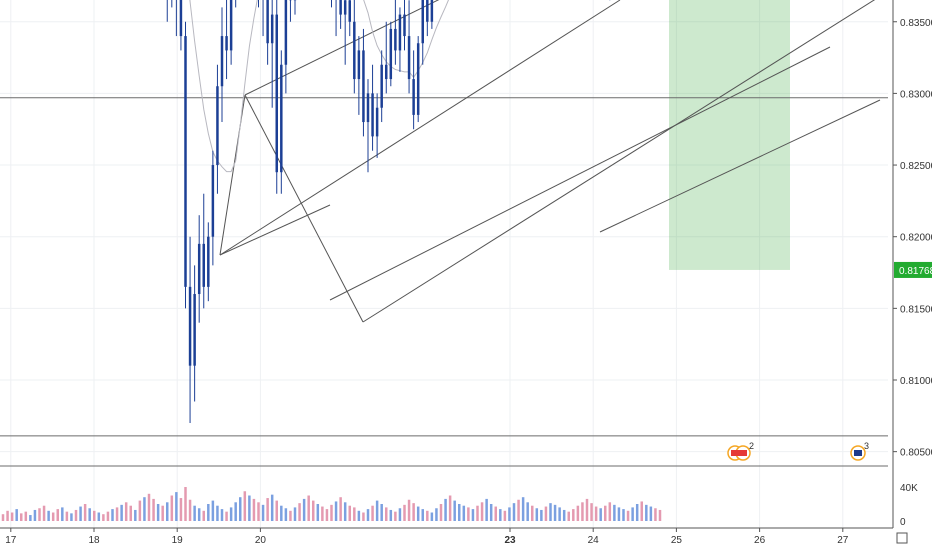 Image resolution: width=932 pixels, height=555 pixels. I want to click on time-tick-label: 25, so click(677, 540).